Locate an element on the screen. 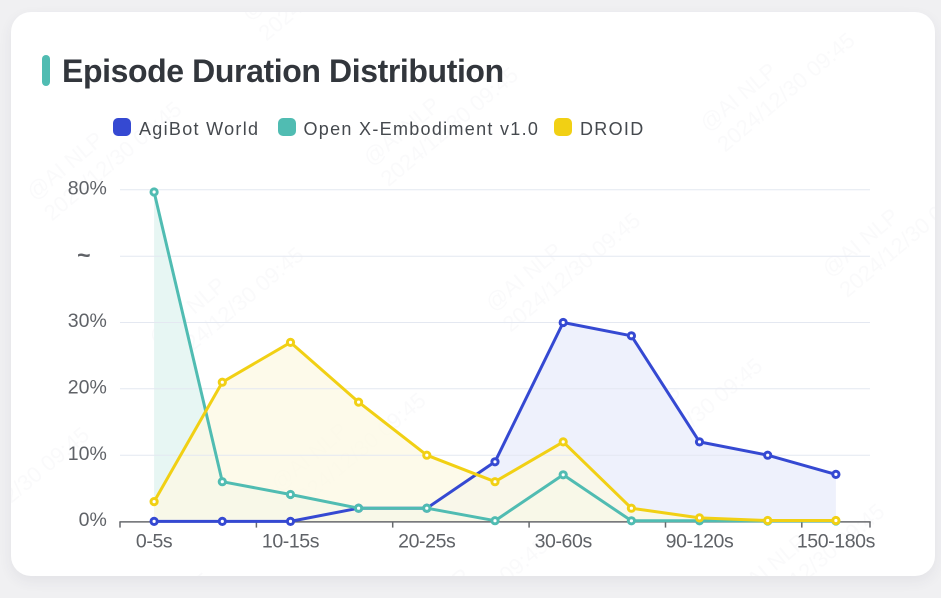  svg-text: 150-180s is located at coordinates (836, 542).